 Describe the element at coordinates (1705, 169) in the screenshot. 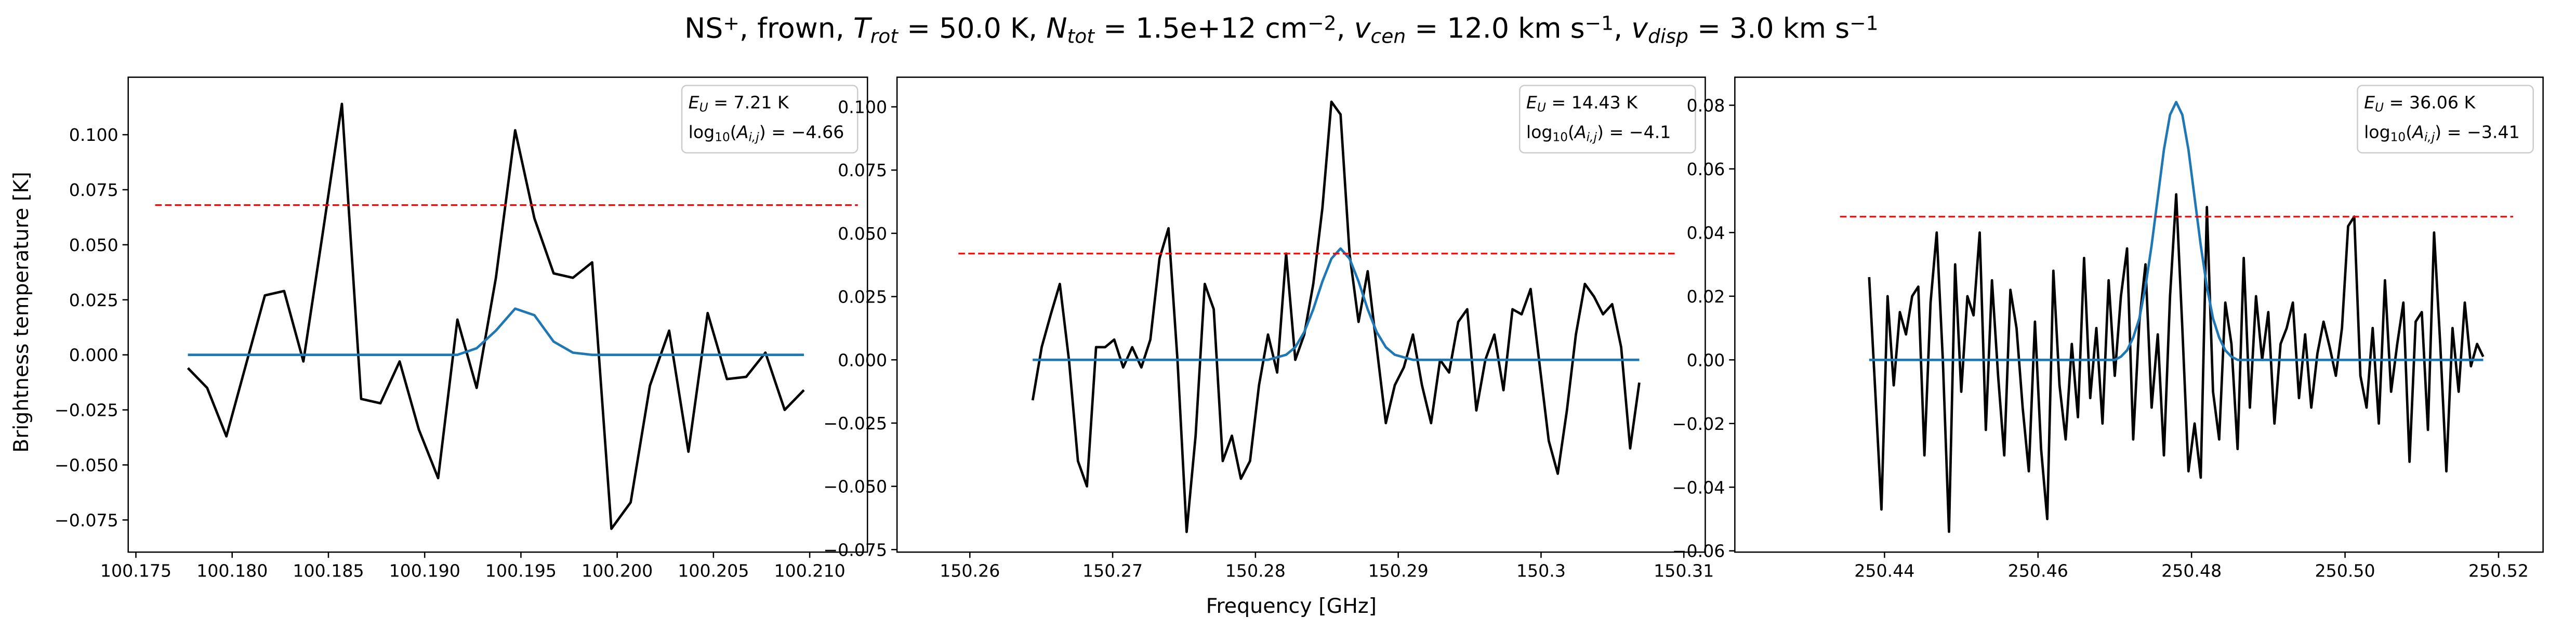

I see `y-tick-label: 0.06` at that location.